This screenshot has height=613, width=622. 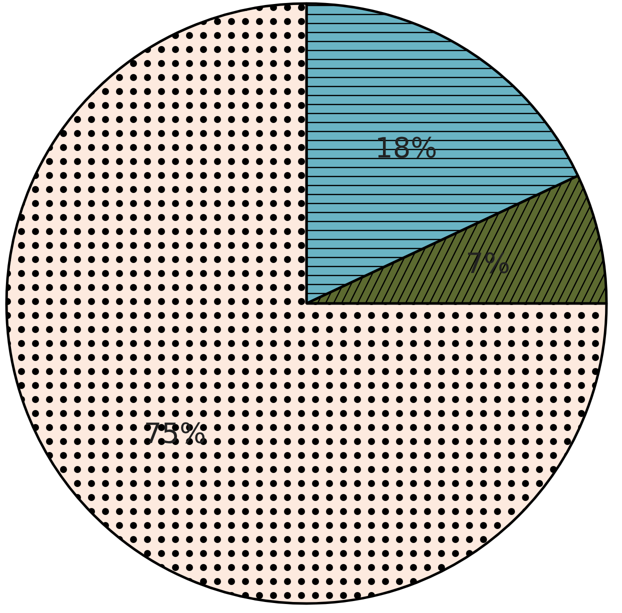 What do you see at coordinates (175, 433) in the screenshot?
I see `data-label: 75%` at bounding box center [175, 433].